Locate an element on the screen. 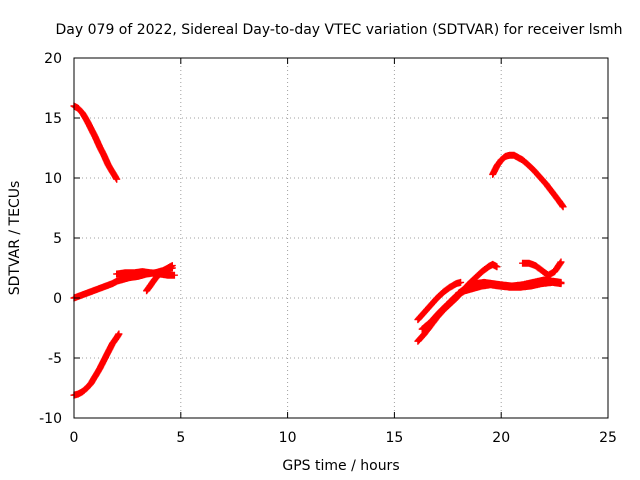 This screenshot has height=480, width=640. y-tick-label: 0 is located at coordinates (57, 299).